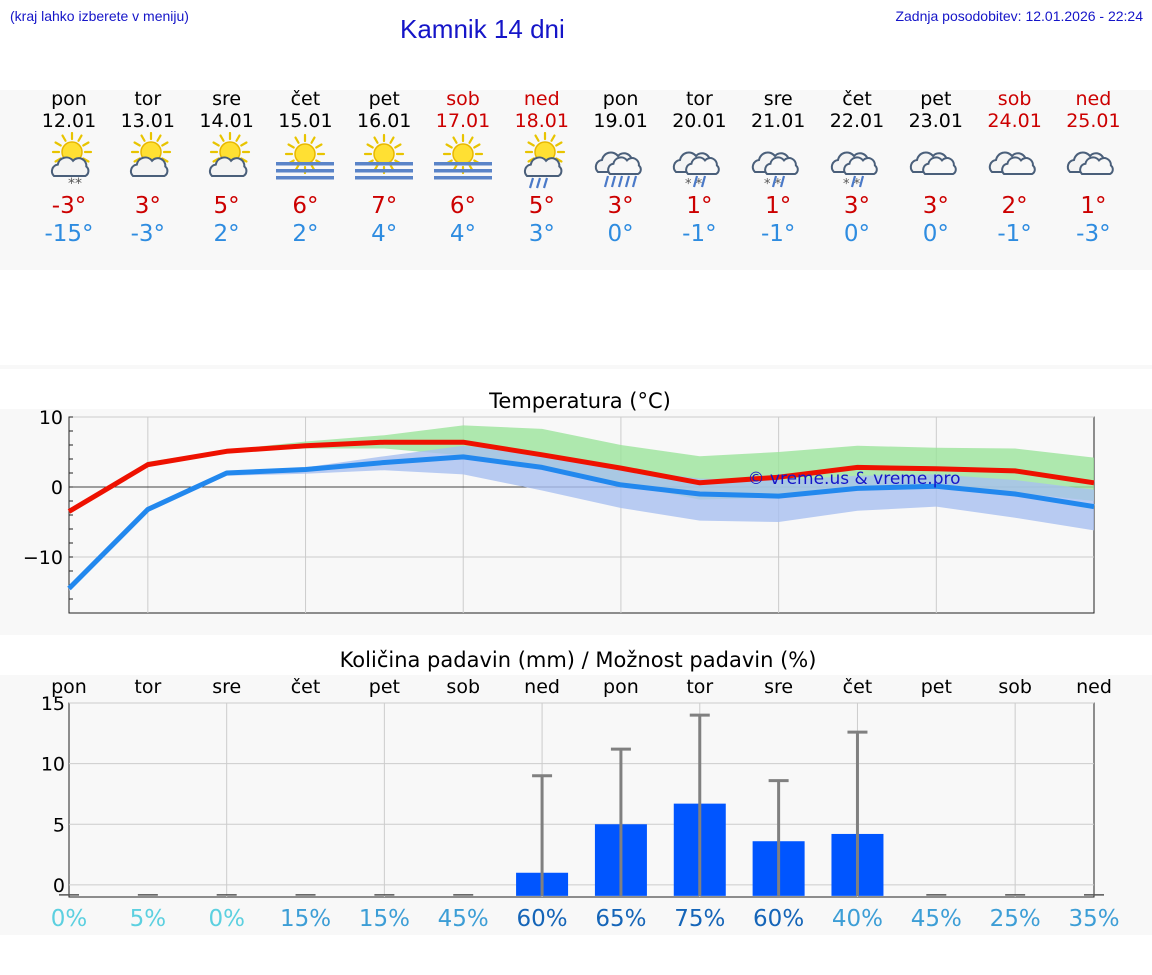 The height and width of the screenshot is (975, 1152). I want to click on sun-fog-icon, so click(384, 161).